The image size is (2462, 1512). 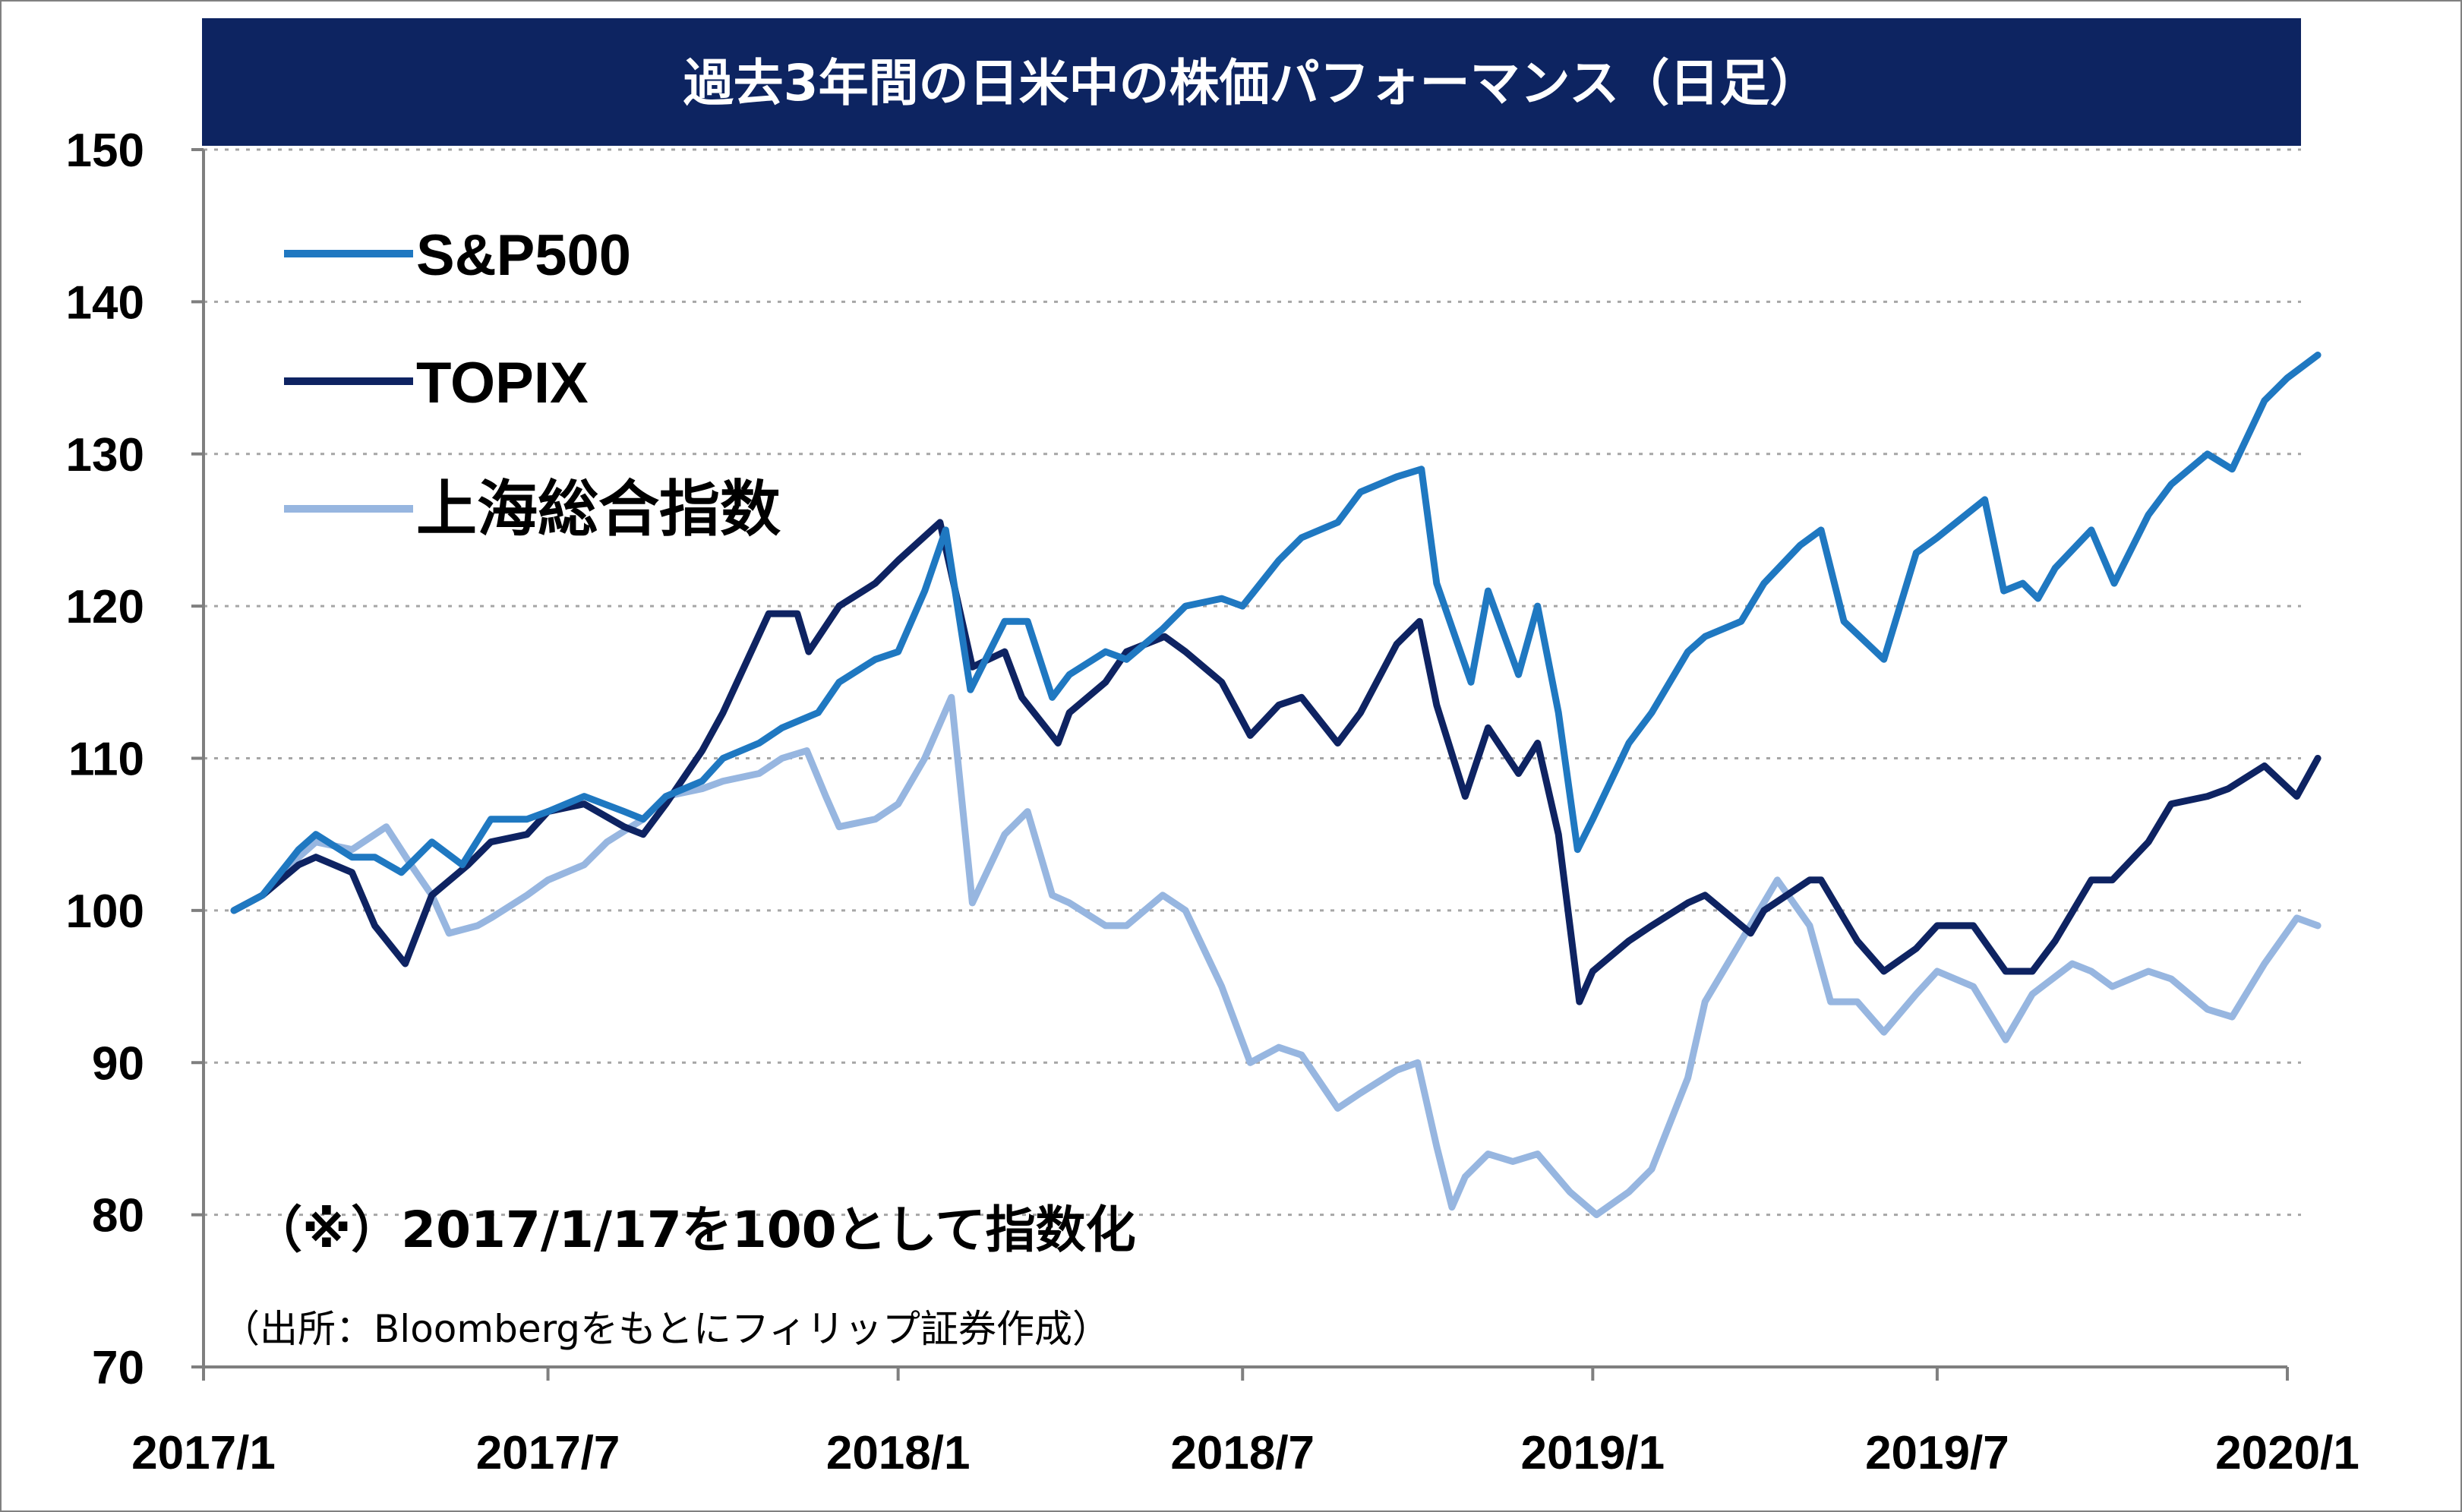 What do you see at coordinates (503, 383) in the screenshot?
I see `legend-label-topix: TOPIX` at bounding box center [503, 383].